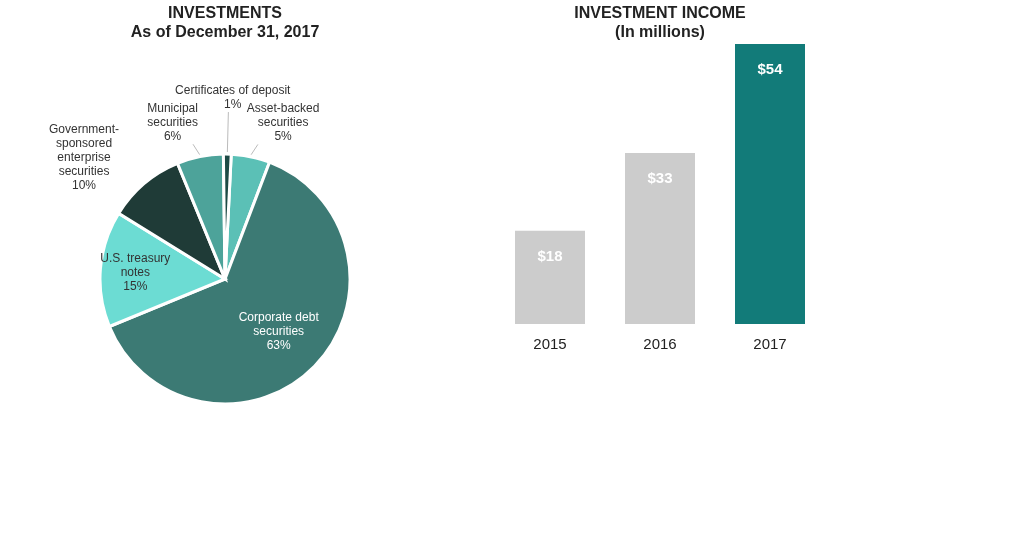 The image size is (1013, 539). Describe the element at coordinates (283, 136) in the screenshot. I see `data-label: 5%` at that location.